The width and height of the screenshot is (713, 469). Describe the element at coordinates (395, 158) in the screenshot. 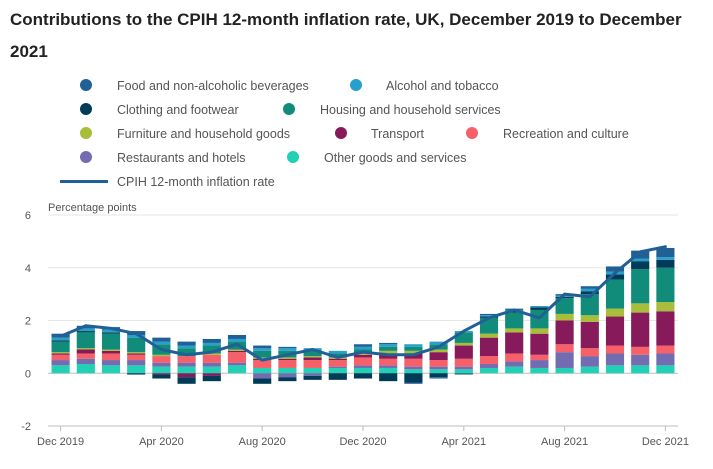

I see `legend-label-other: Other goods and services` at that location.